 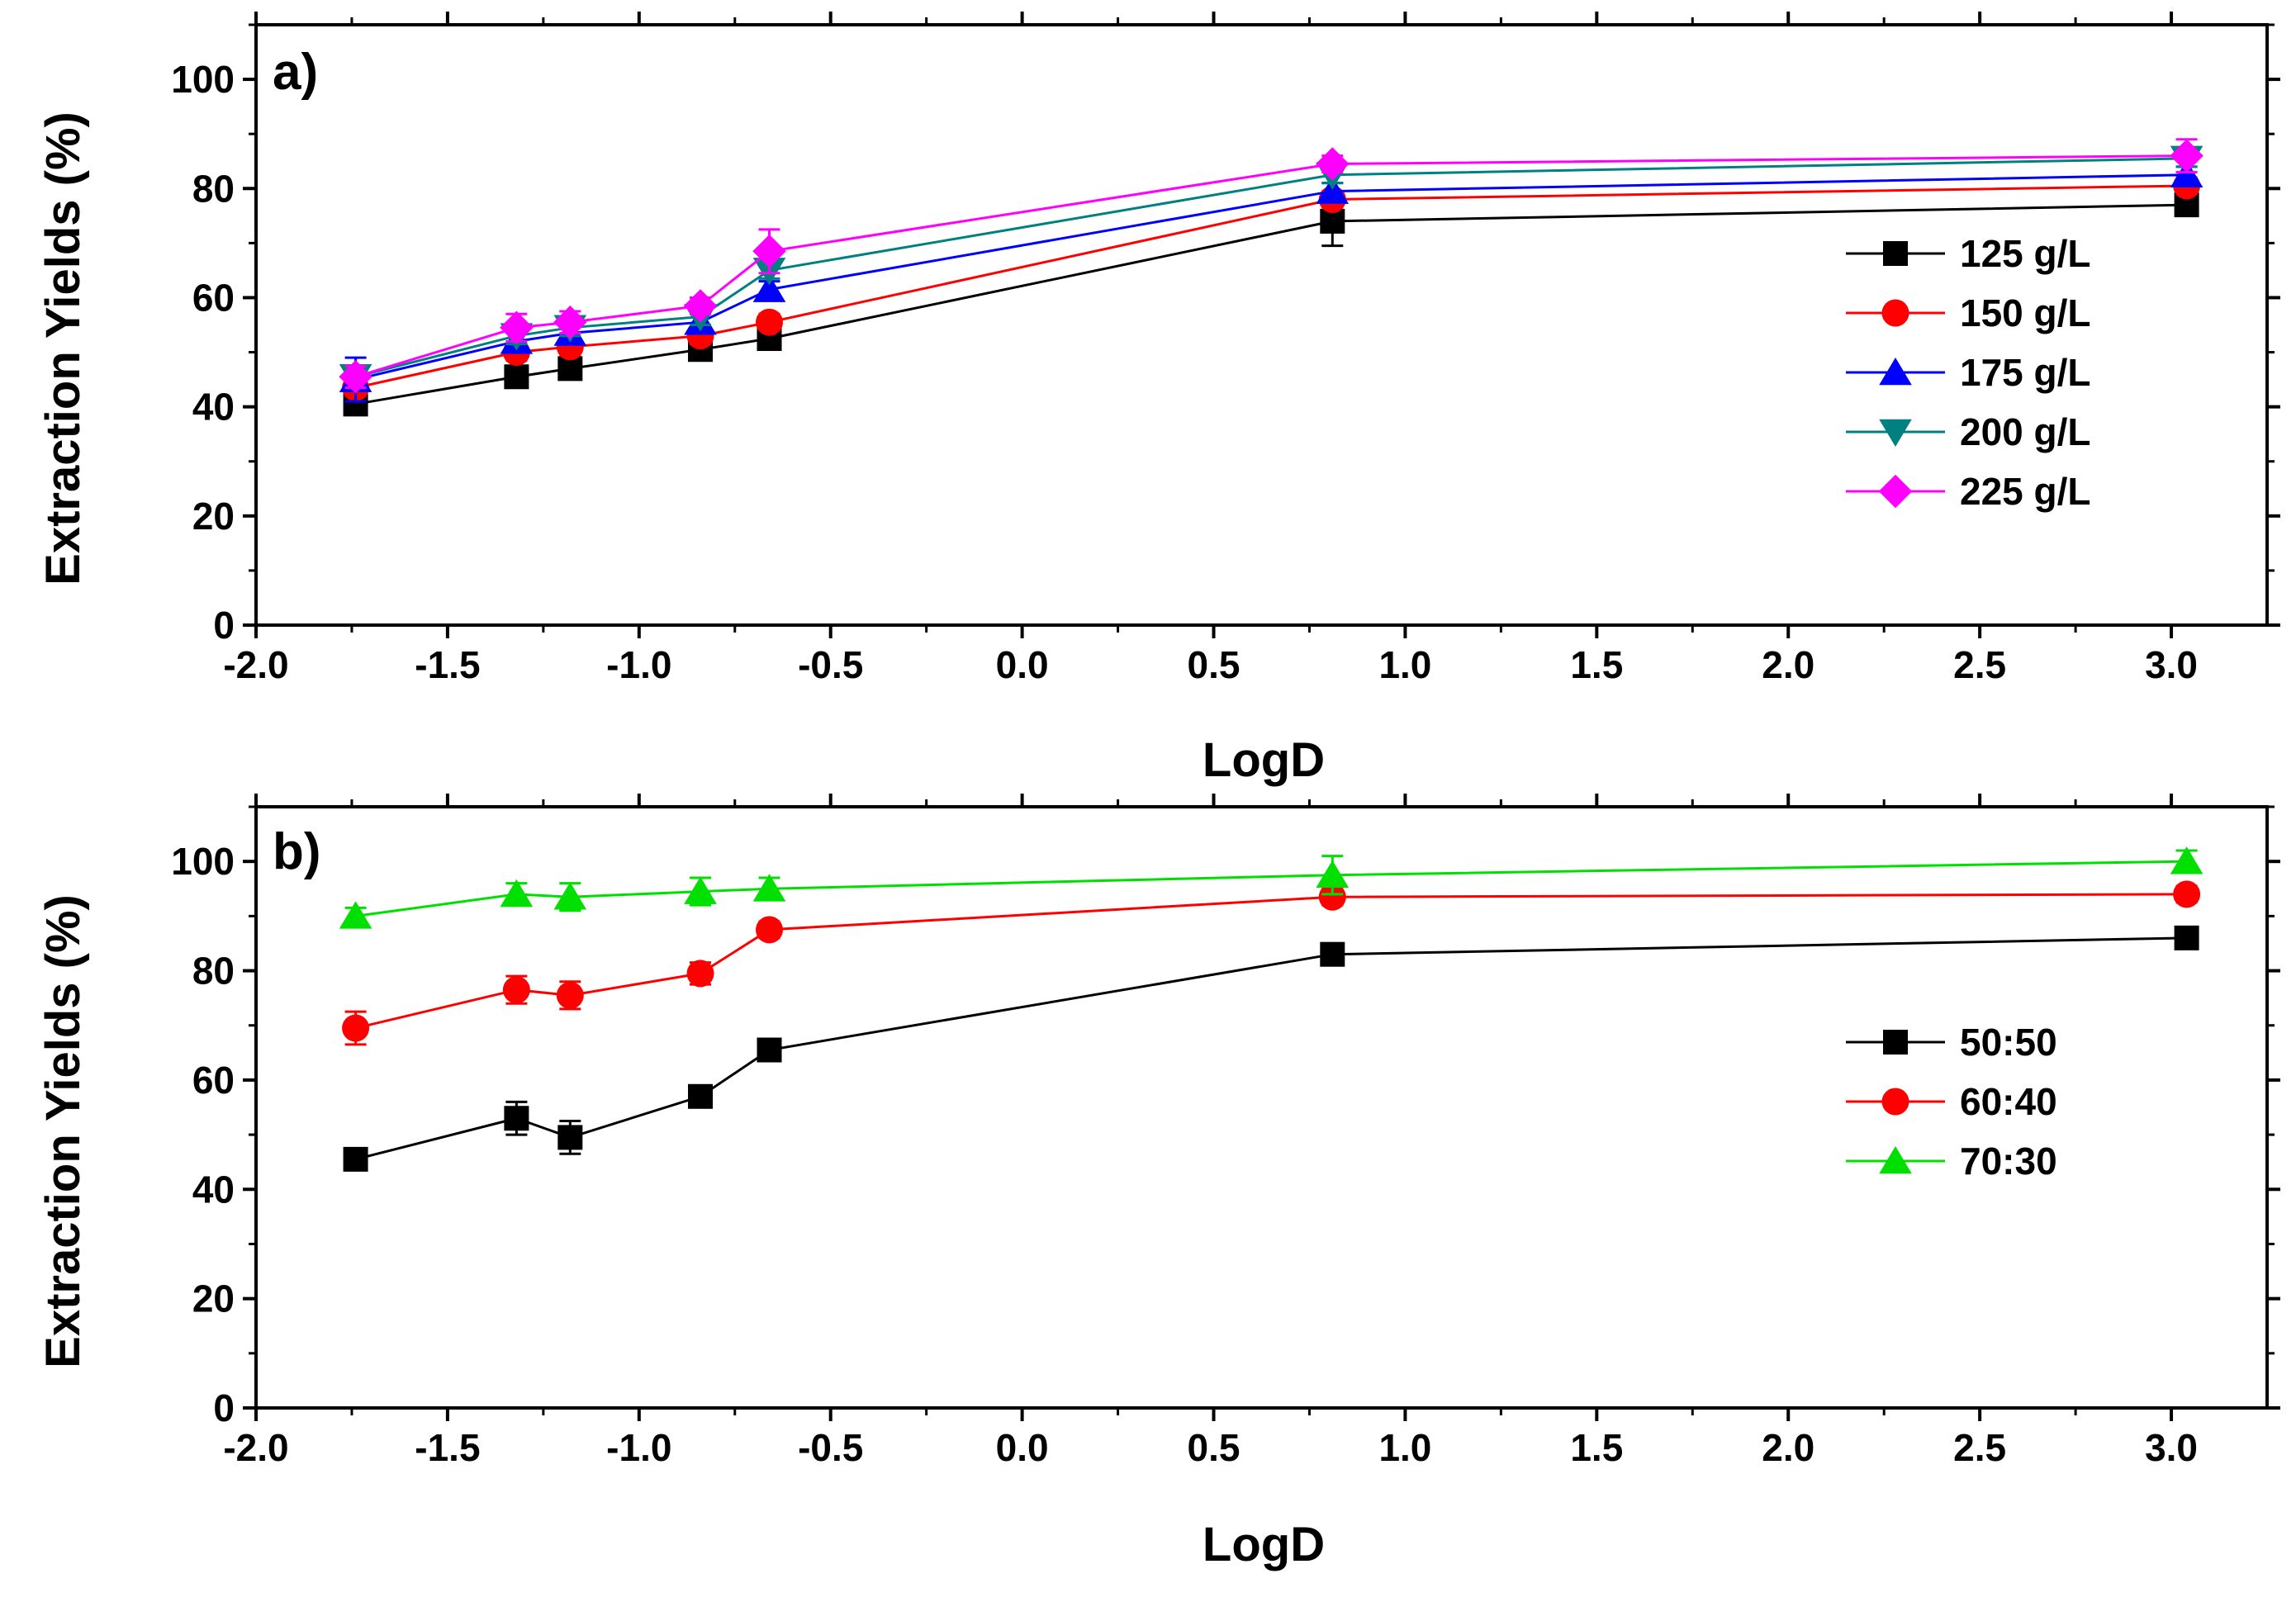 What do you see at coordinates (63, 1131) in the screenshot?
I see `panel-b-y-axis-title: Extraction Yields (%)` at bounding box center [63, 1131].